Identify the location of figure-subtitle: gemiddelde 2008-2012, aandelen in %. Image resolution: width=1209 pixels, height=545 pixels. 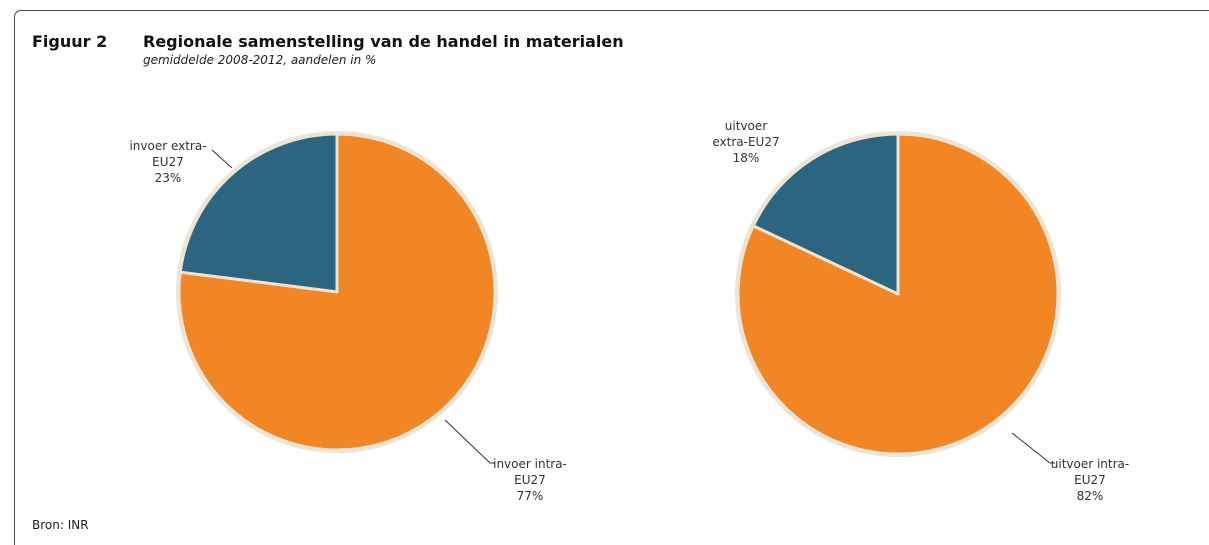
(260, 60).